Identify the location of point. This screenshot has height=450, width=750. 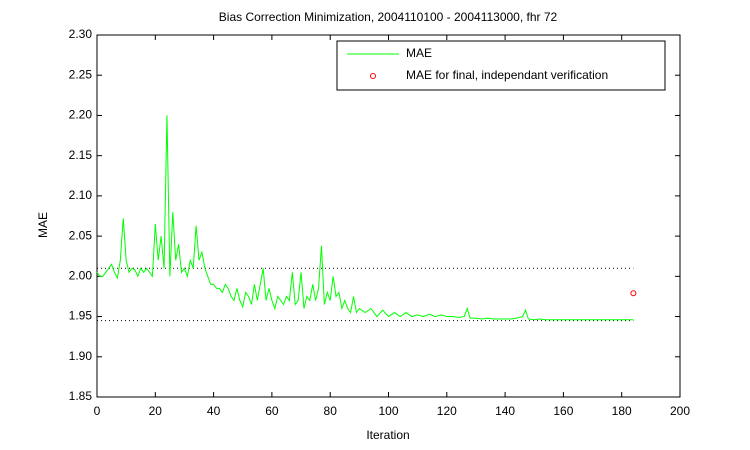
(633, 293).